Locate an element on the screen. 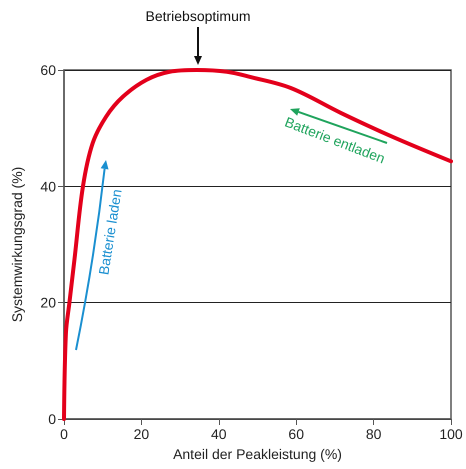  x-axis-title: Anteil der Peakleistung (%) is located at coordinates (257, 454).